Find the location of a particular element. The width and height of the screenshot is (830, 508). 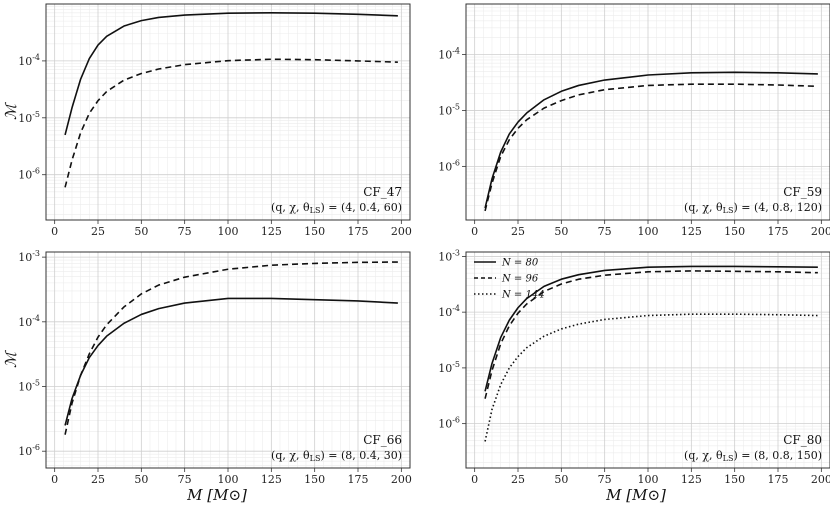

panel-params: (q, χ, θLS) = (4, 0.4, 60) is located at coordinates (336, 208).